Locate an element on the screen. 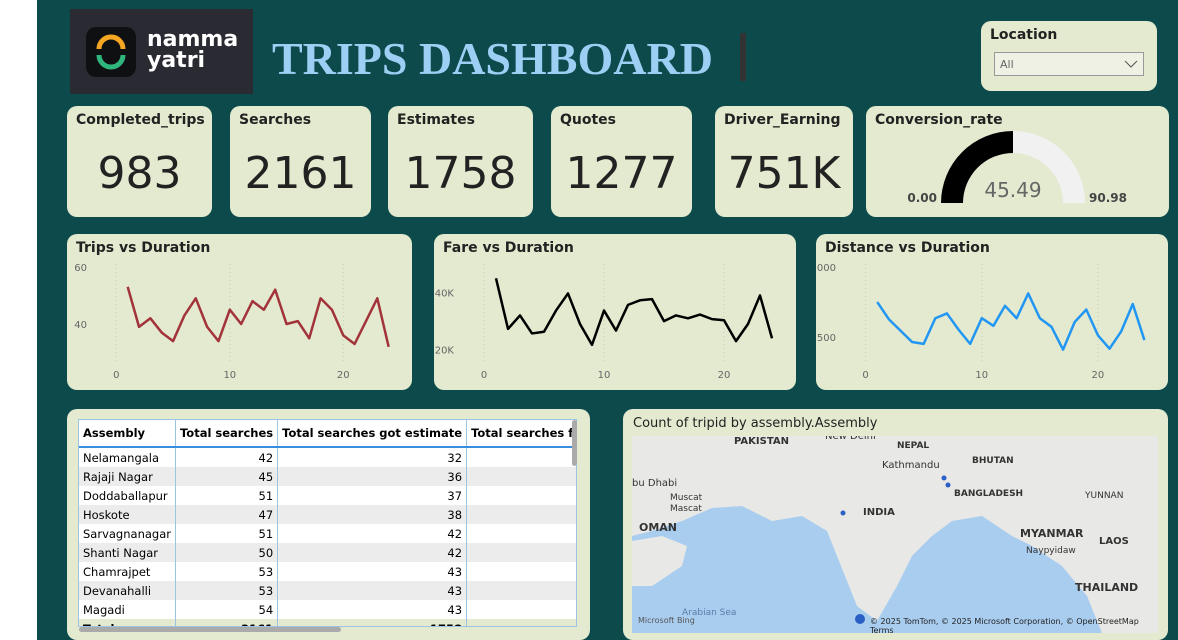  line-chart: Trips vs Duration 40 60 0 10 20 is located at coordinates (232, 310).